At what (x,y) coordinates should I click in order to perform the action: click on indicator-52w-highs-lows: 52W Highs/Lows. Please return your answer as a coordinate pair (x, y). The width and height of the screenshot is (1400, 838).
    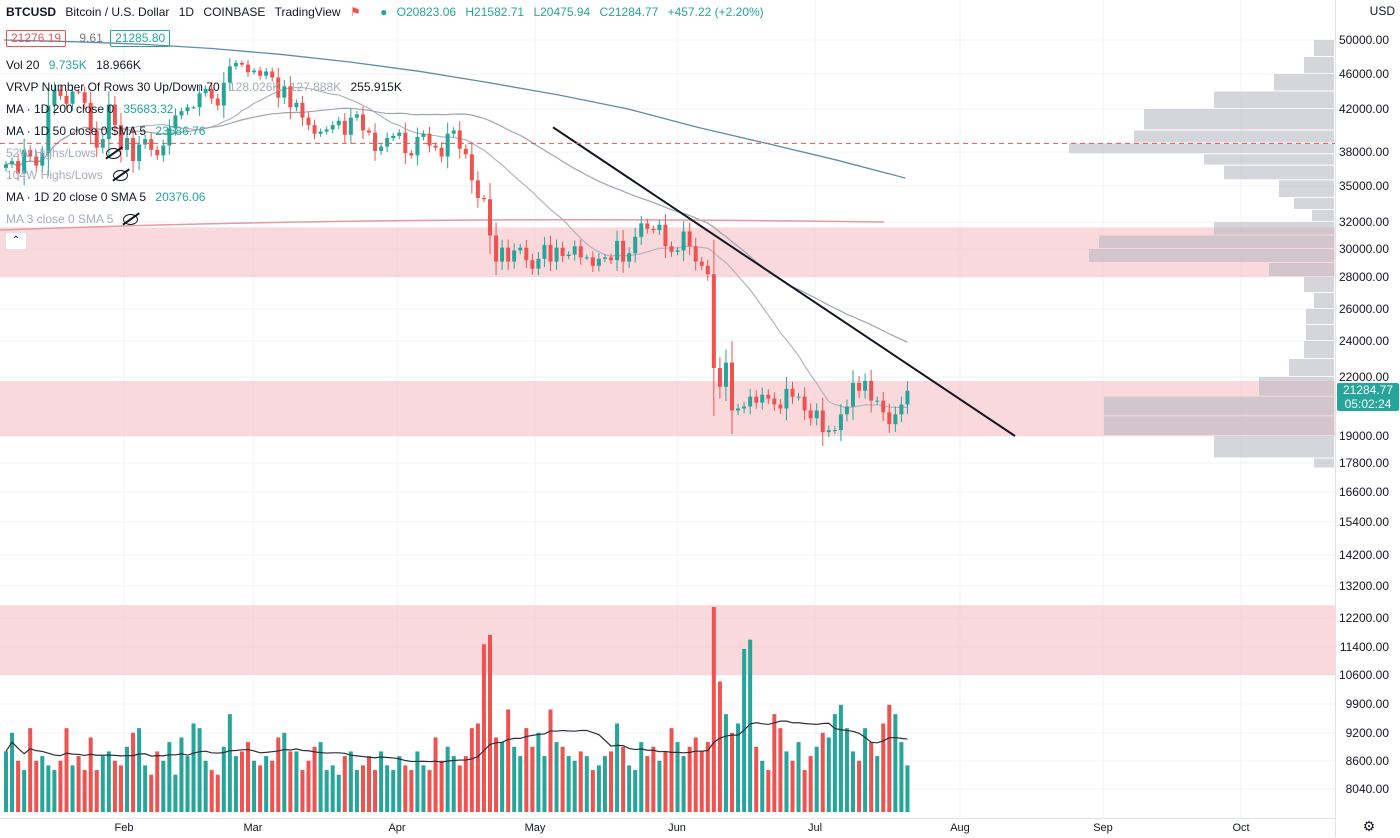
    Looking at the image, I should click on (66, 153).